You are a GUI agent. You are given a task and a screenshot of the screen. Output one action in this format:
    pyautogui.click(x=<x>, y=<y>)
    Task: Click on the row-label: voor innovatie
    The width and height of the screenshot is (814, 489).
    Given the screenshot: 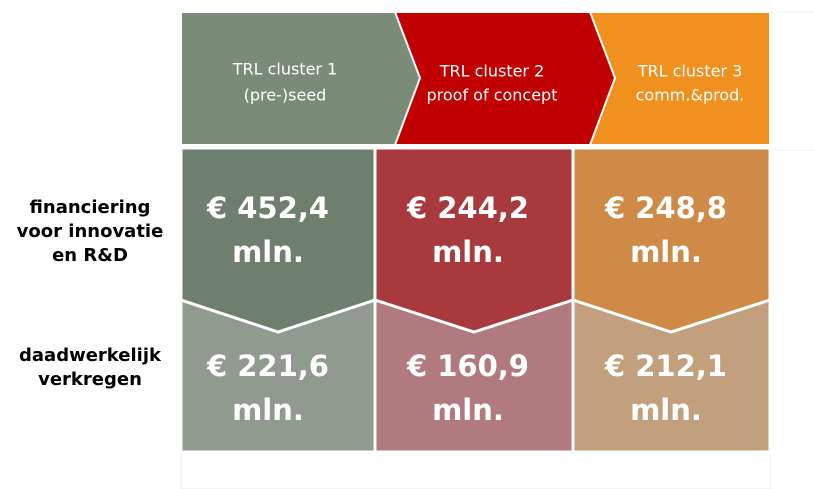 What is the action you would take?
    pyautogui.click(x=90, y=231)
    